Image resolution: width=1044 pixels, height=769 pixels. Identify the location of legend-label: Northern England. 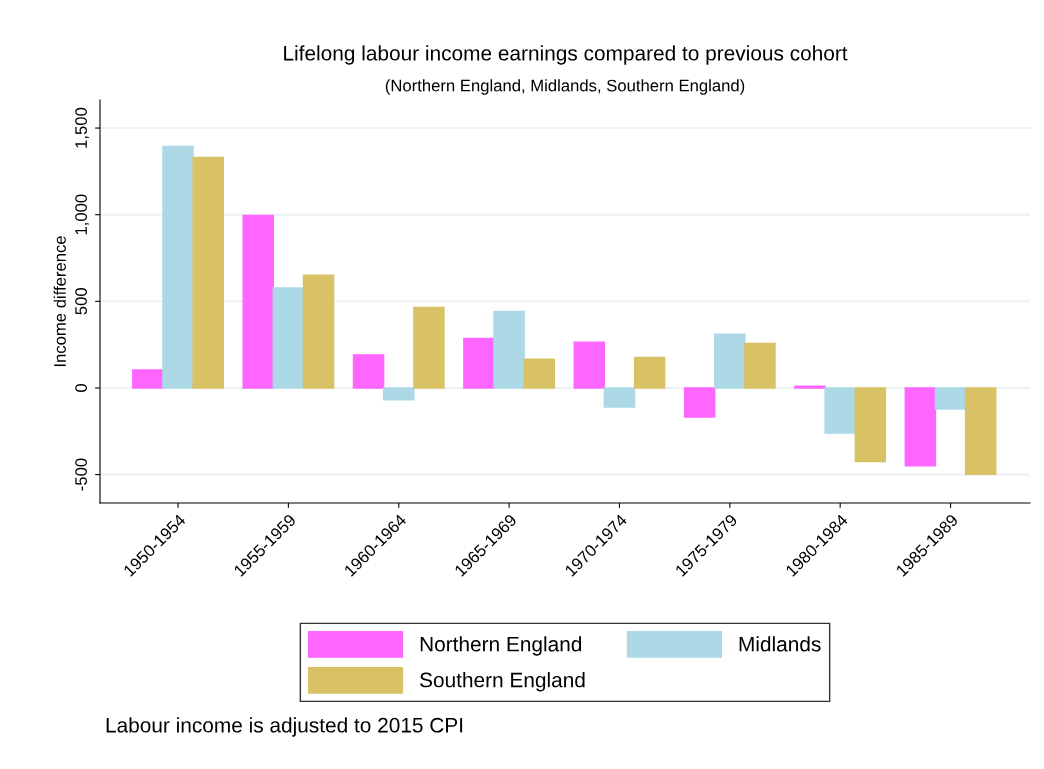
(501, 646).